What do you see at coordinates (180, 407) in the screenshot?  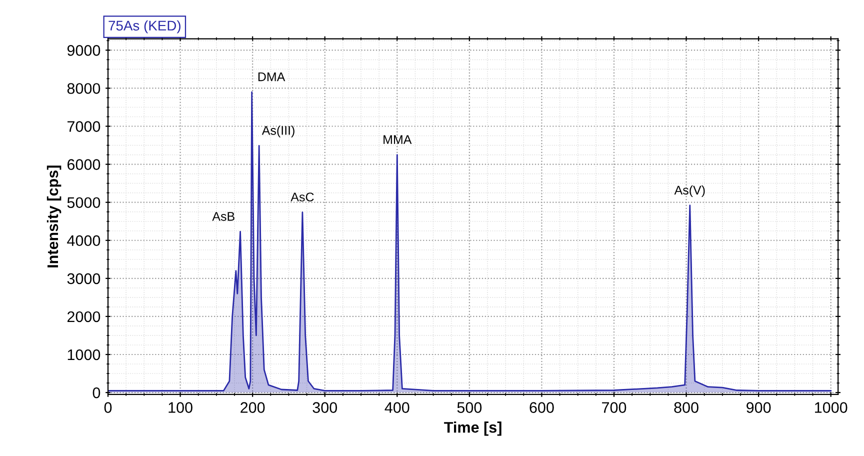 I see `x-tick-label: 100` at bounding box center [180, 407].